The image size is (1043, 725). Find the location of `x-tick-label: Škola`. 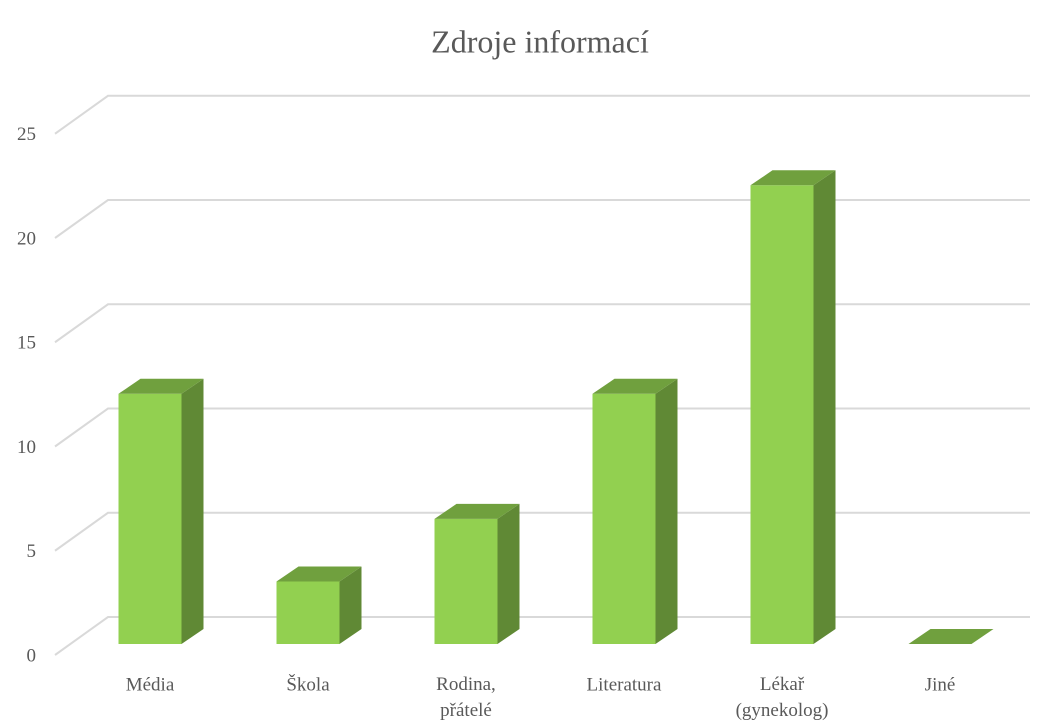

x-tick-label: Škola is located at coordinates (308, 684).